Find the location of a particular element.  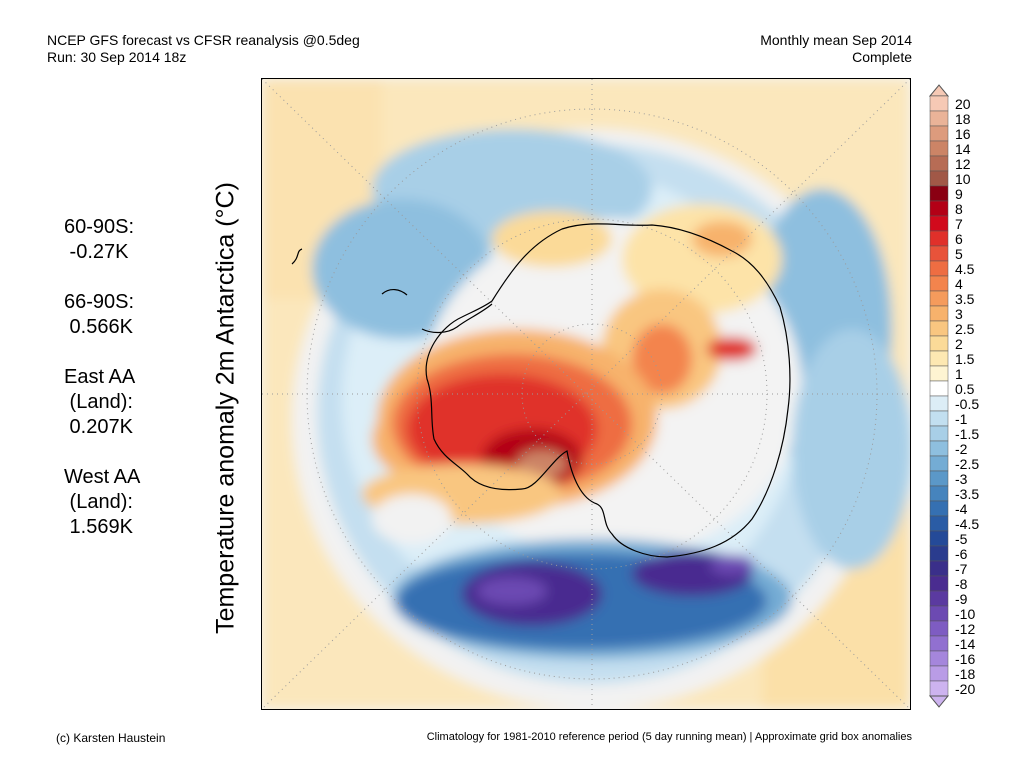

colorbar-tick-label: -3 is located at coordinates (961, 478).